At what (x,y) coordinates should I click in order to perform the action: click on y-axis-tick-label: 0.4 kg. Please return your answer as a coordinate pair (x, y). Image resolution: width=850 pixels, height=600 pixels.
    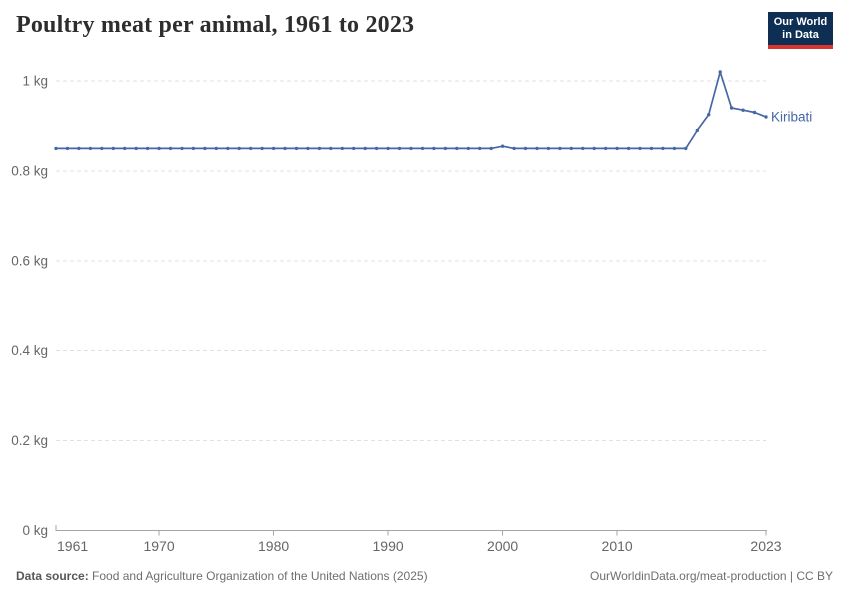
    Looking at the image, I should click on (29, 350).